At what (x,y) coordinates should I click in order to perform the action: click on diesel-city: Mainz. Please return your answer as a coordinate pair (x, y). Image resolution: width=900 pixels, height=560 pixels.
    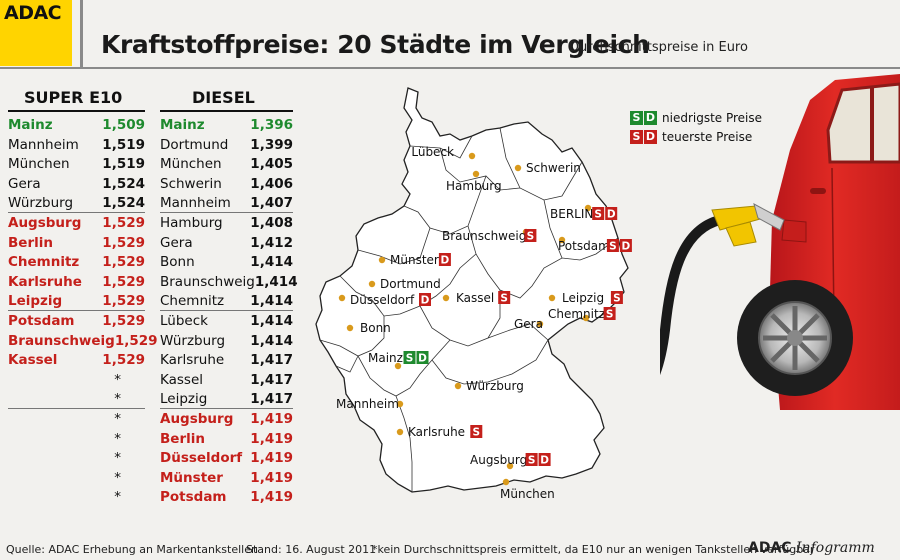
    Looking at the image, I should click on (182, 125).